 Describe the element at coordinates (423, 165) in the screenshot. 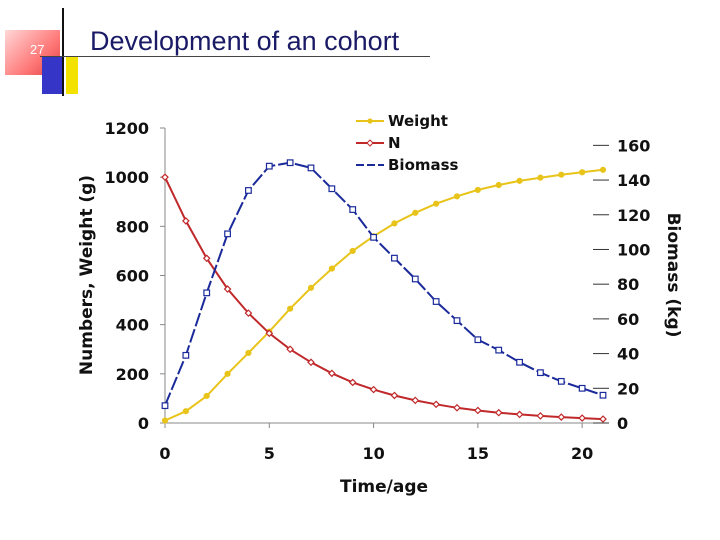

I see `legend-label-biomass: Biomass` at that location.